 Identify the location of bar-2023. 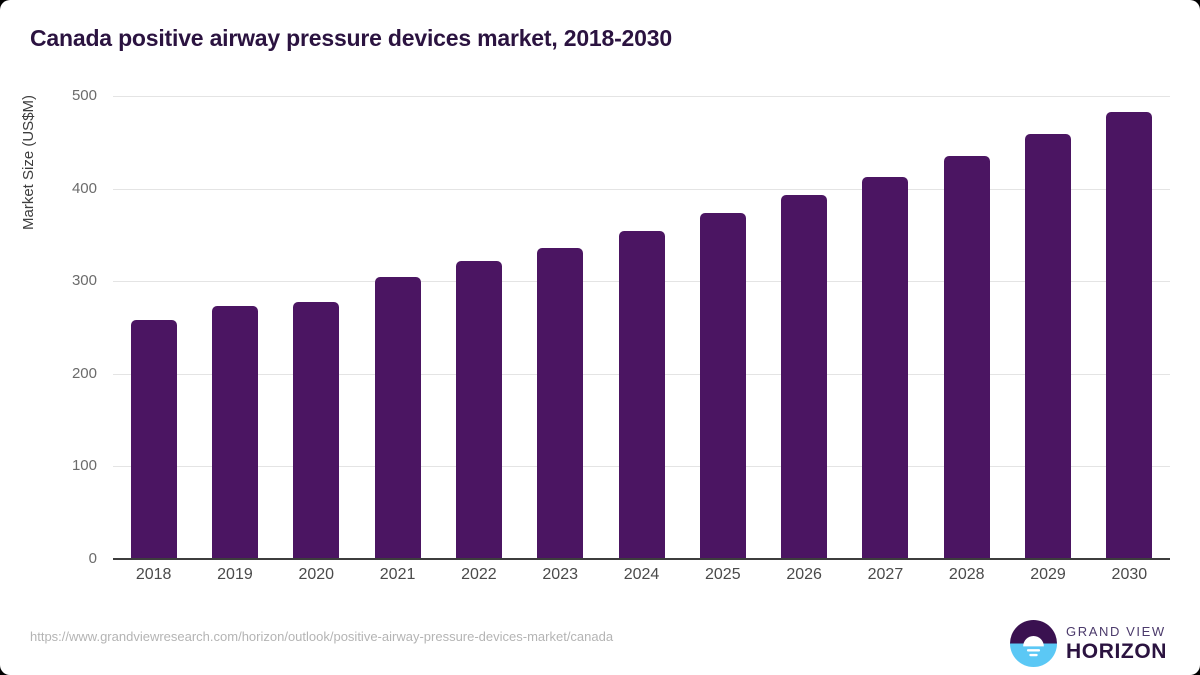
(560, 403).